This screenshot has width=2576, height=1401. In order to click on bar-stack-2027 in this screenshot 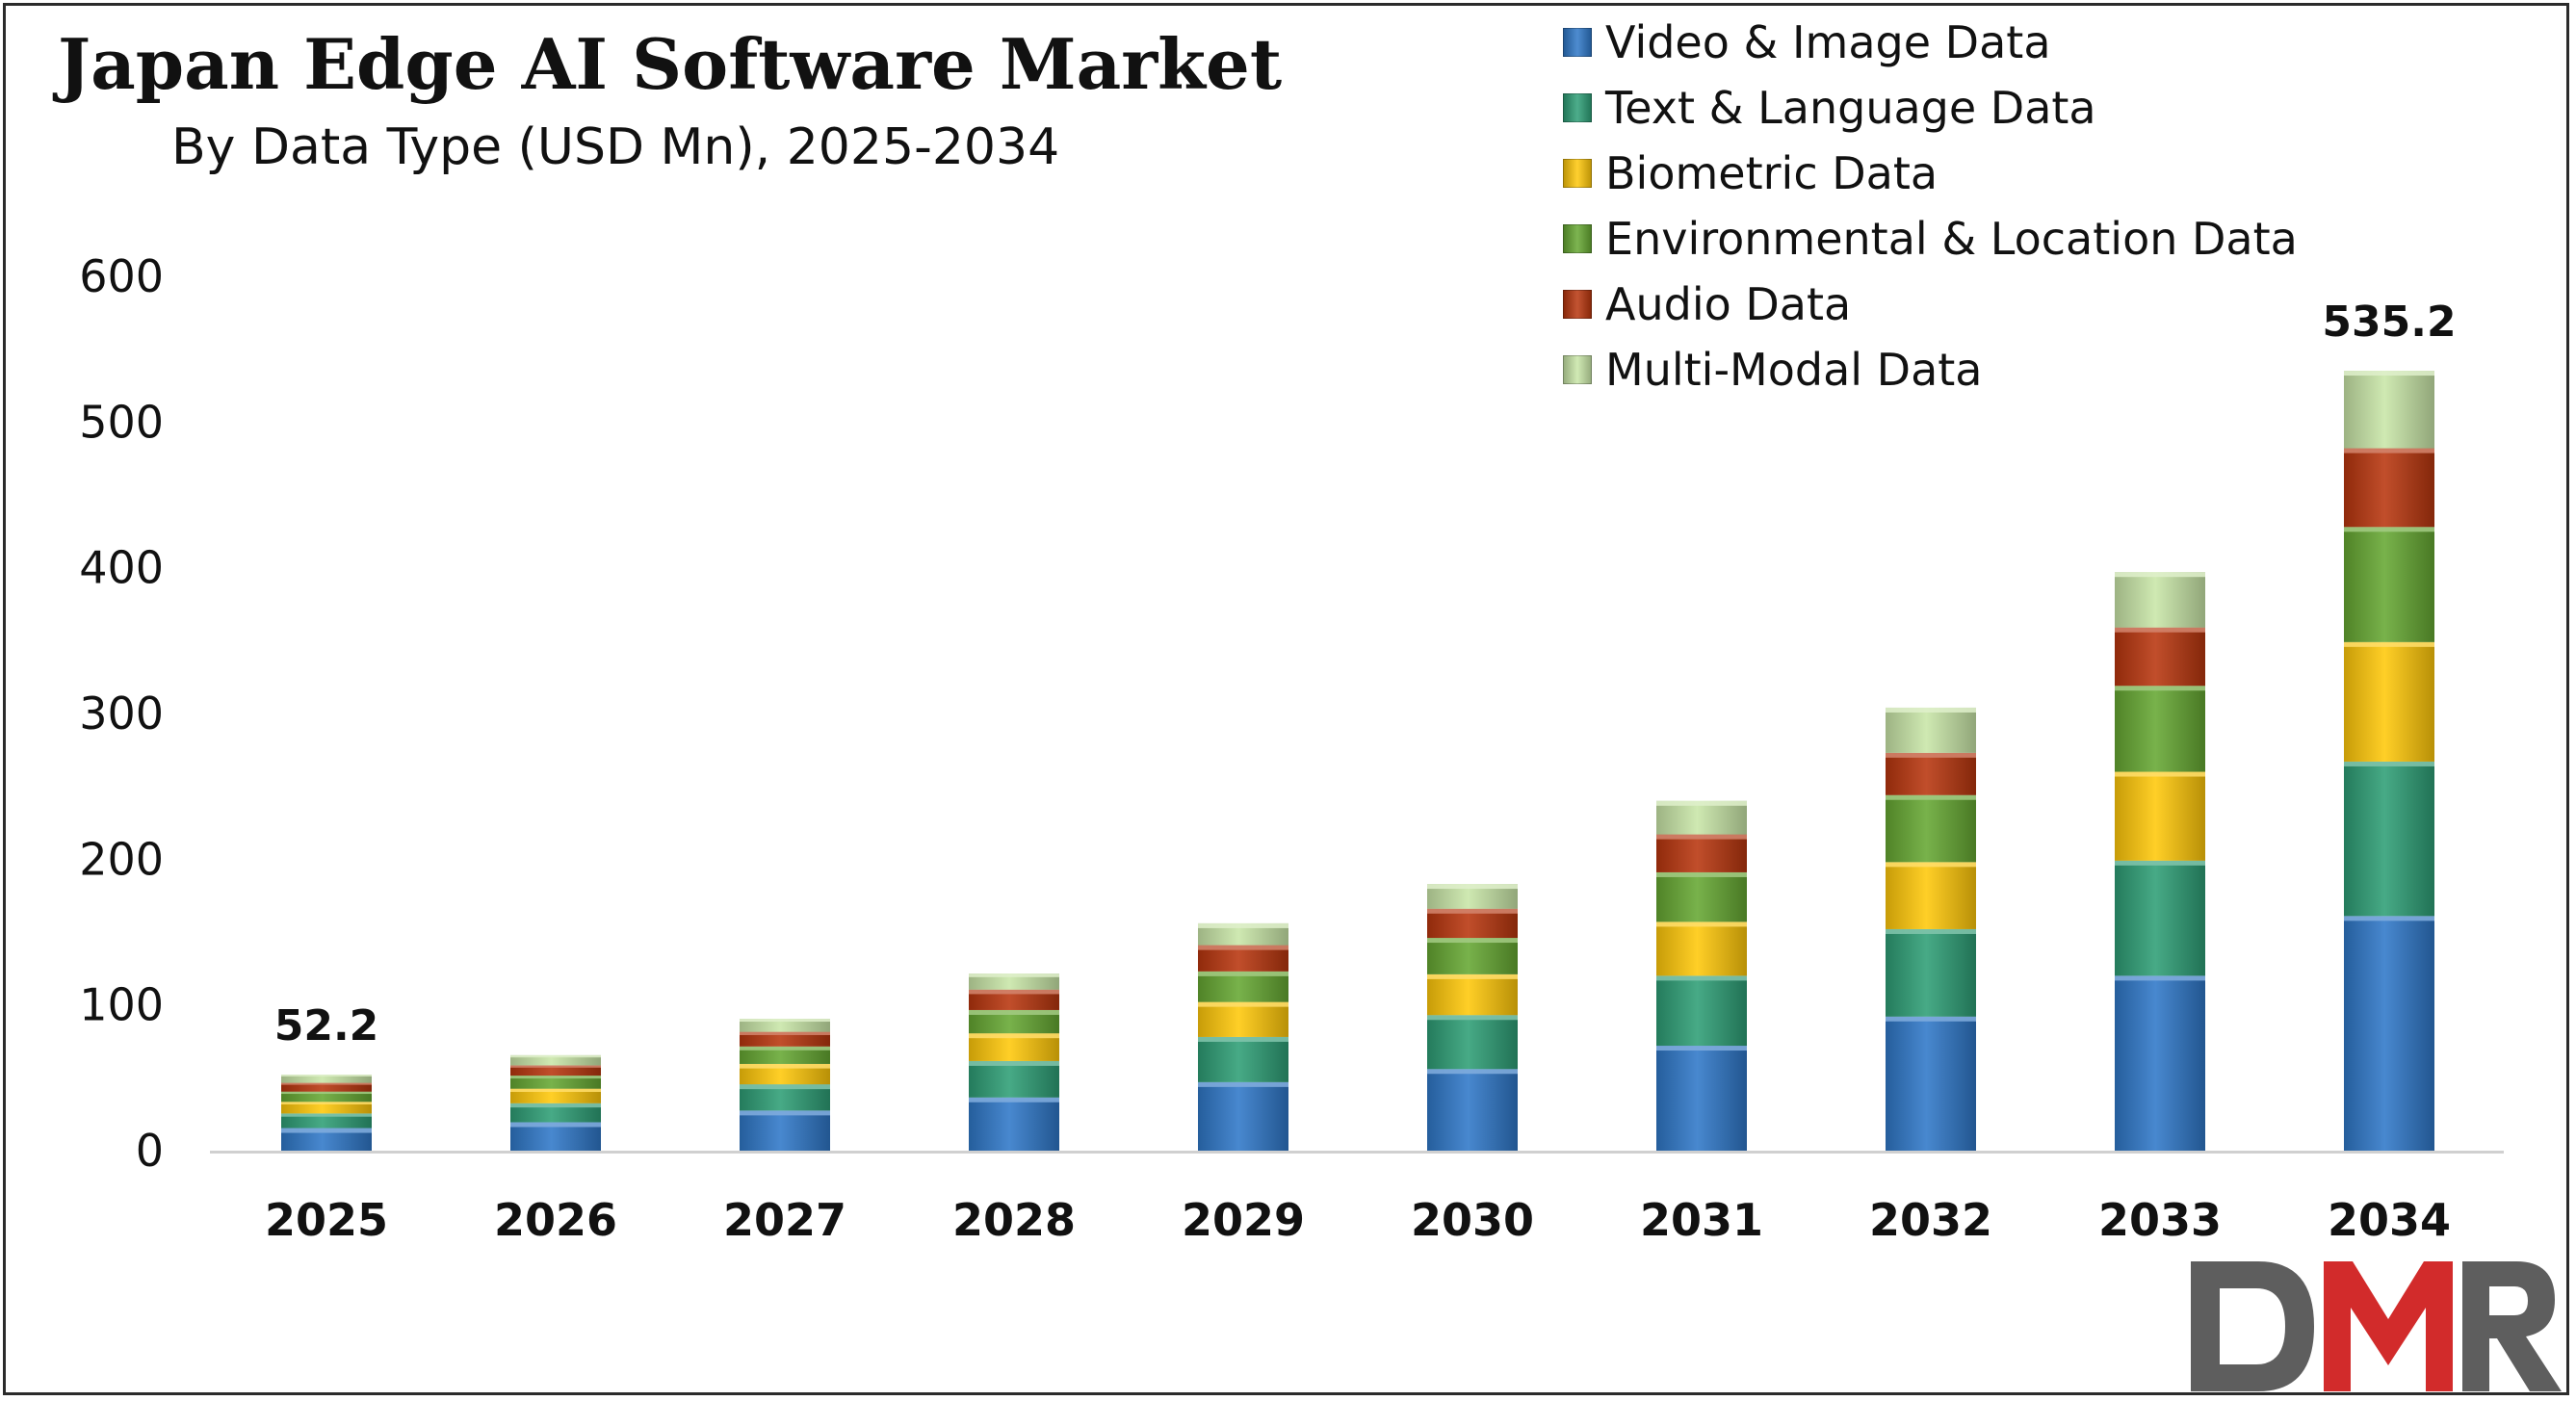, I will do `click(785, 1085)`.